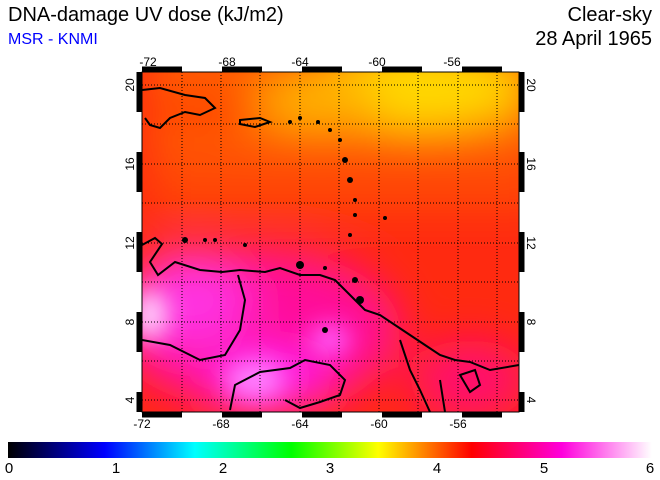 The height and width of the screenshot is (480, 660). I want to click on lon-labels-top: -72 -68 -64 -60 -56, so click(300, 62).